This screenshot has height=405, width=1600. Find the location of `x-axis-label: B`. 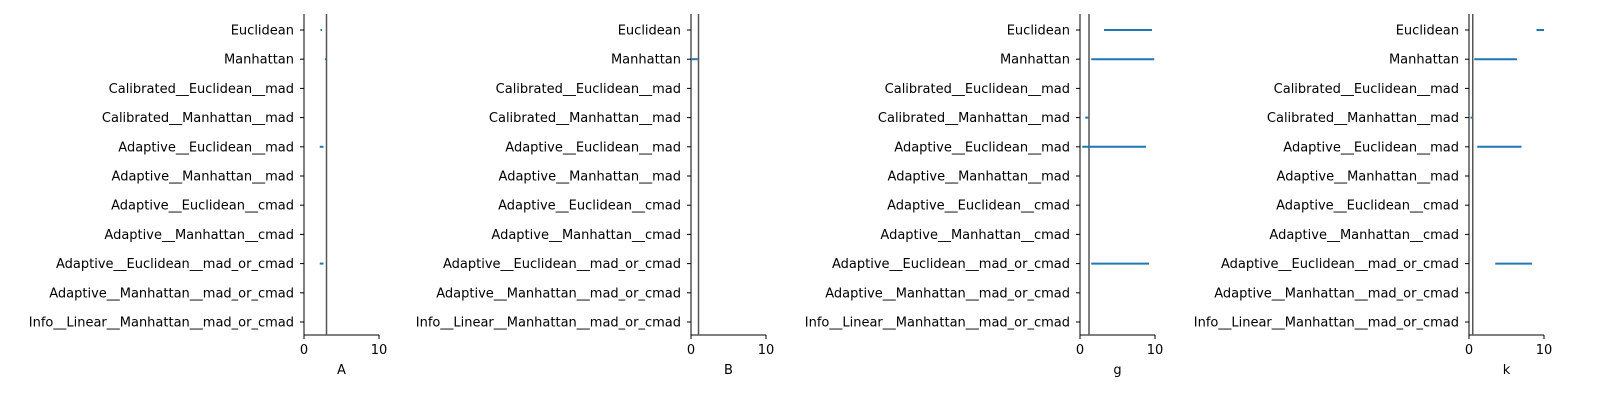

x-axis-label: B is located at coordinates (728, 370).